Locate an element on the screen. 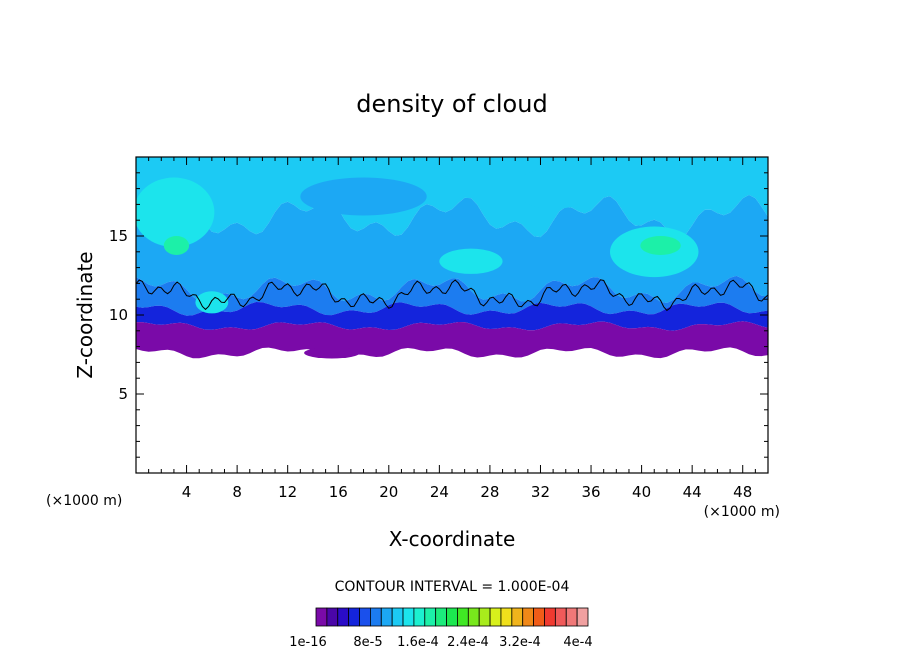 Image resolution: width=904 pixels, height=654 pixels. band-base is located at coordinates (452, 316).